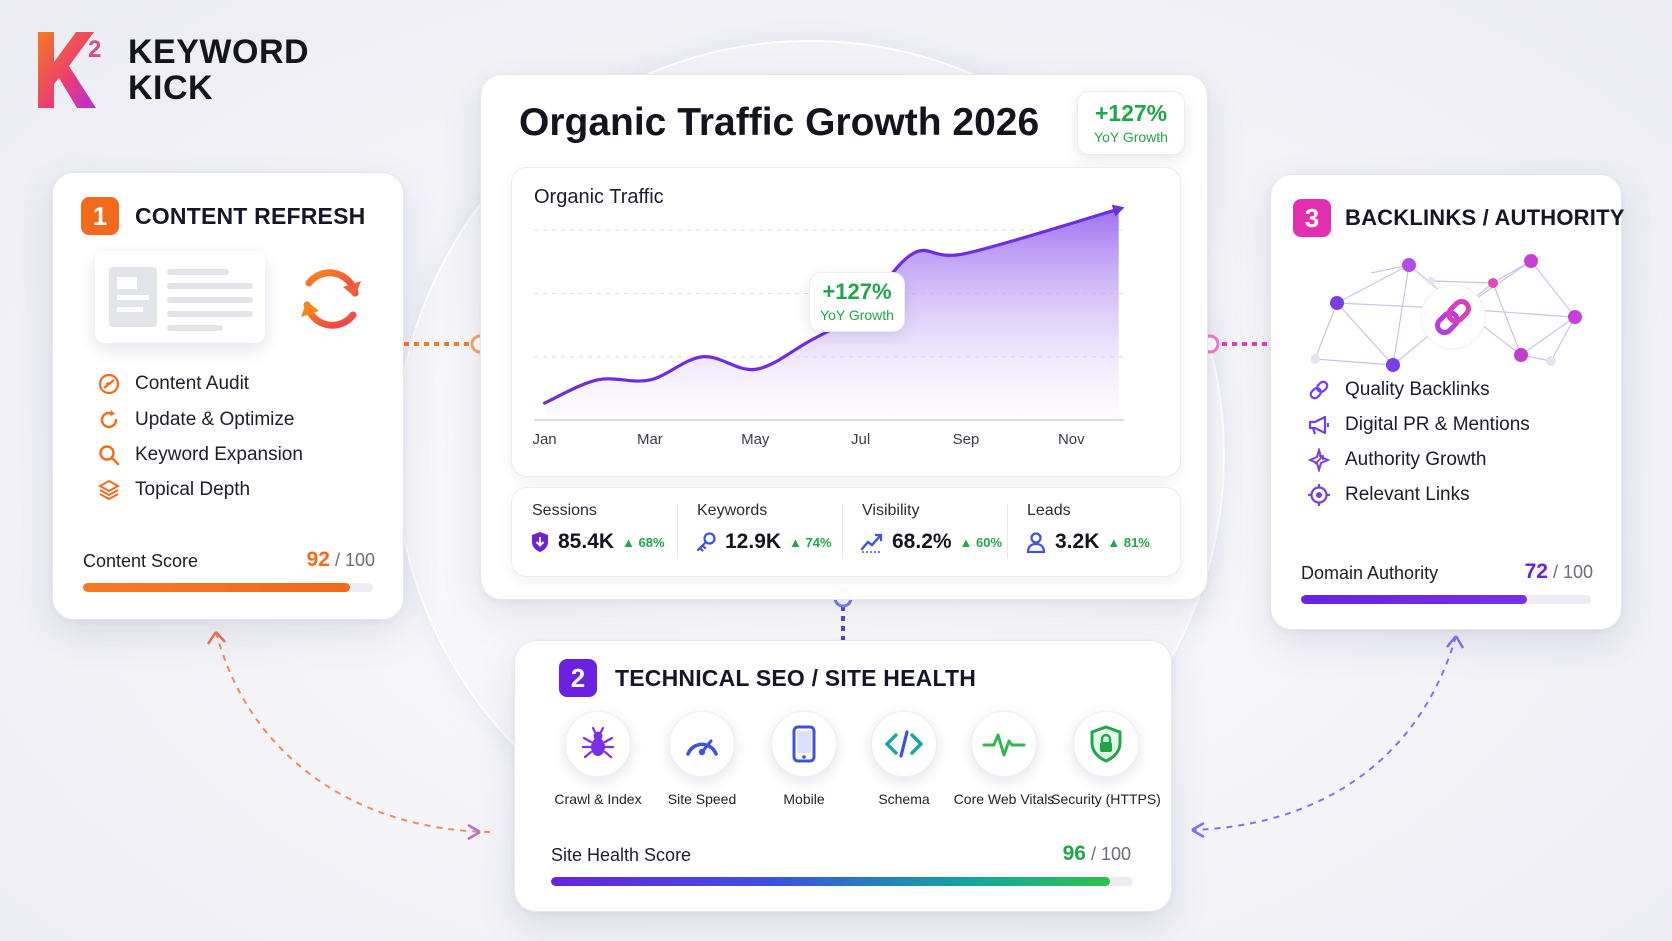  Describe the element at coordinates (1572, 572) in the screenshot. I see `score-max: / 100` at that location.